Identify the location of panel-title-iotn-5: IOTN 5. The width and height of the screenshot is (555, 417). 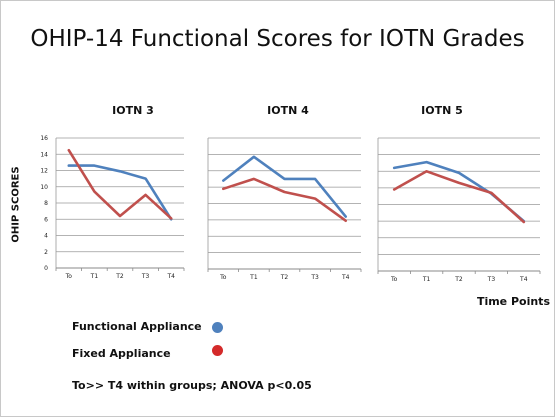
(442, 110).